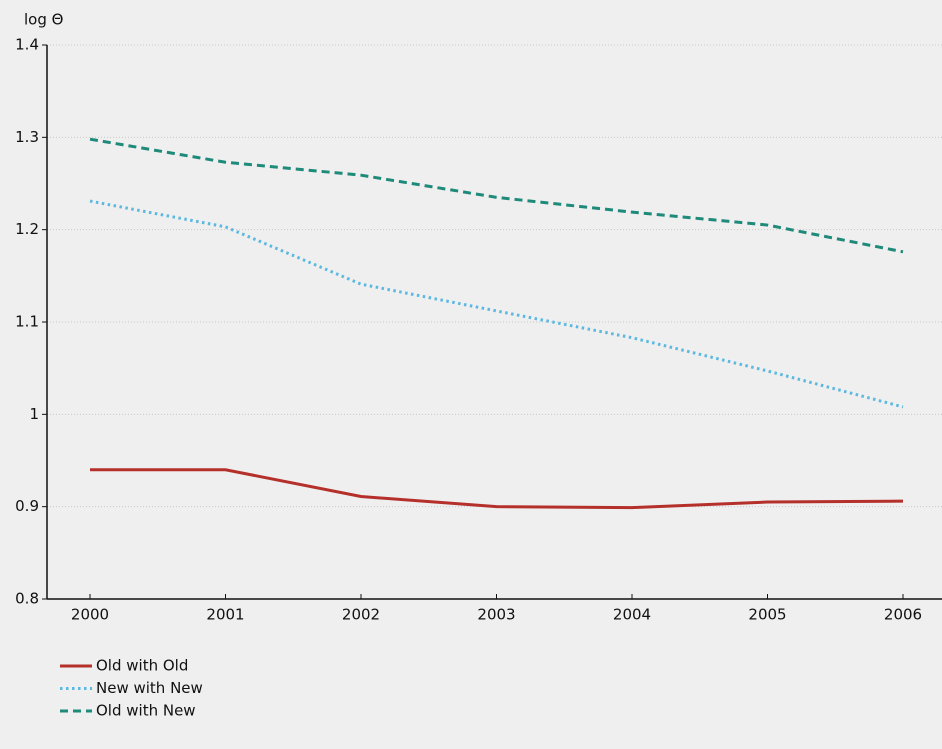 The image size is (942, 749). What do you see at coordinates (27, 599) in the screenshot?
I see `y-tick-label: 0.8` at bounding box center [27, 599].